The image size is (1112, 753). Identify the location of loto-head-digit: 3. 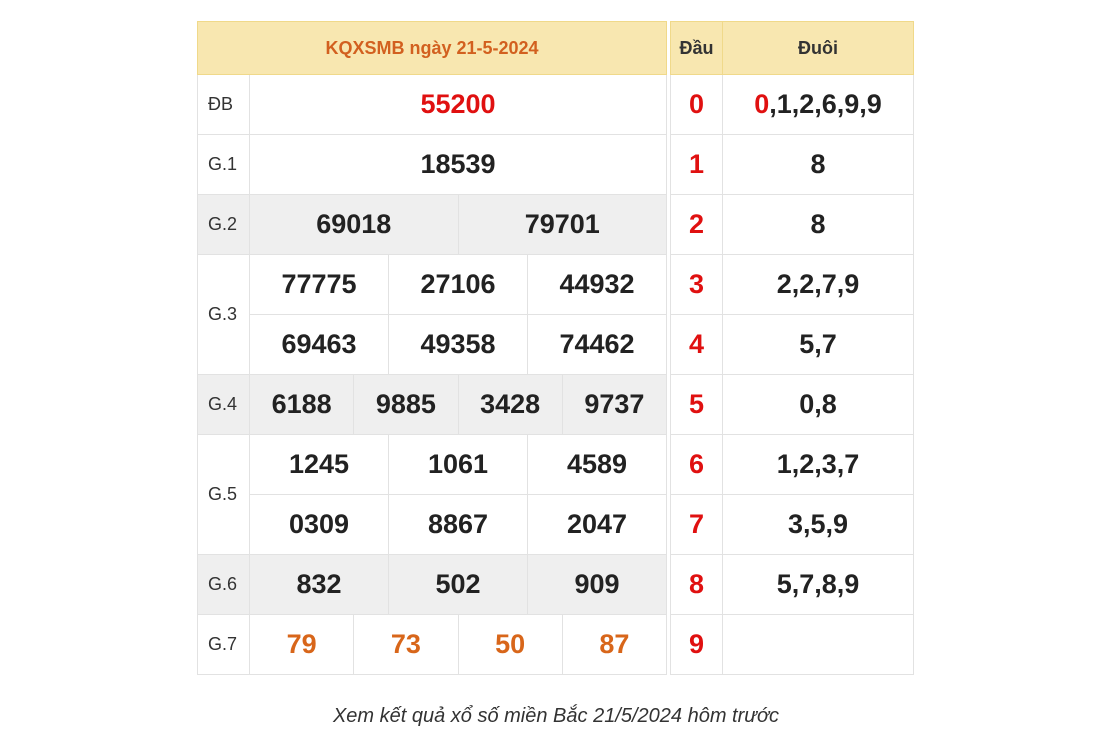
(696, 284).